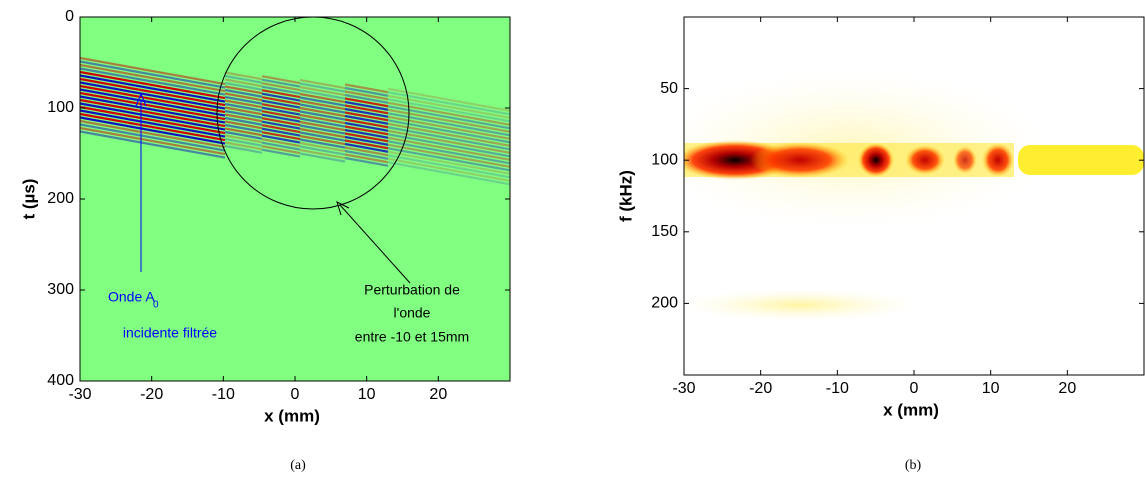 This screenshot has height=479, width=1145. I want to click on y-tick-label: 300, so click(60, 289).